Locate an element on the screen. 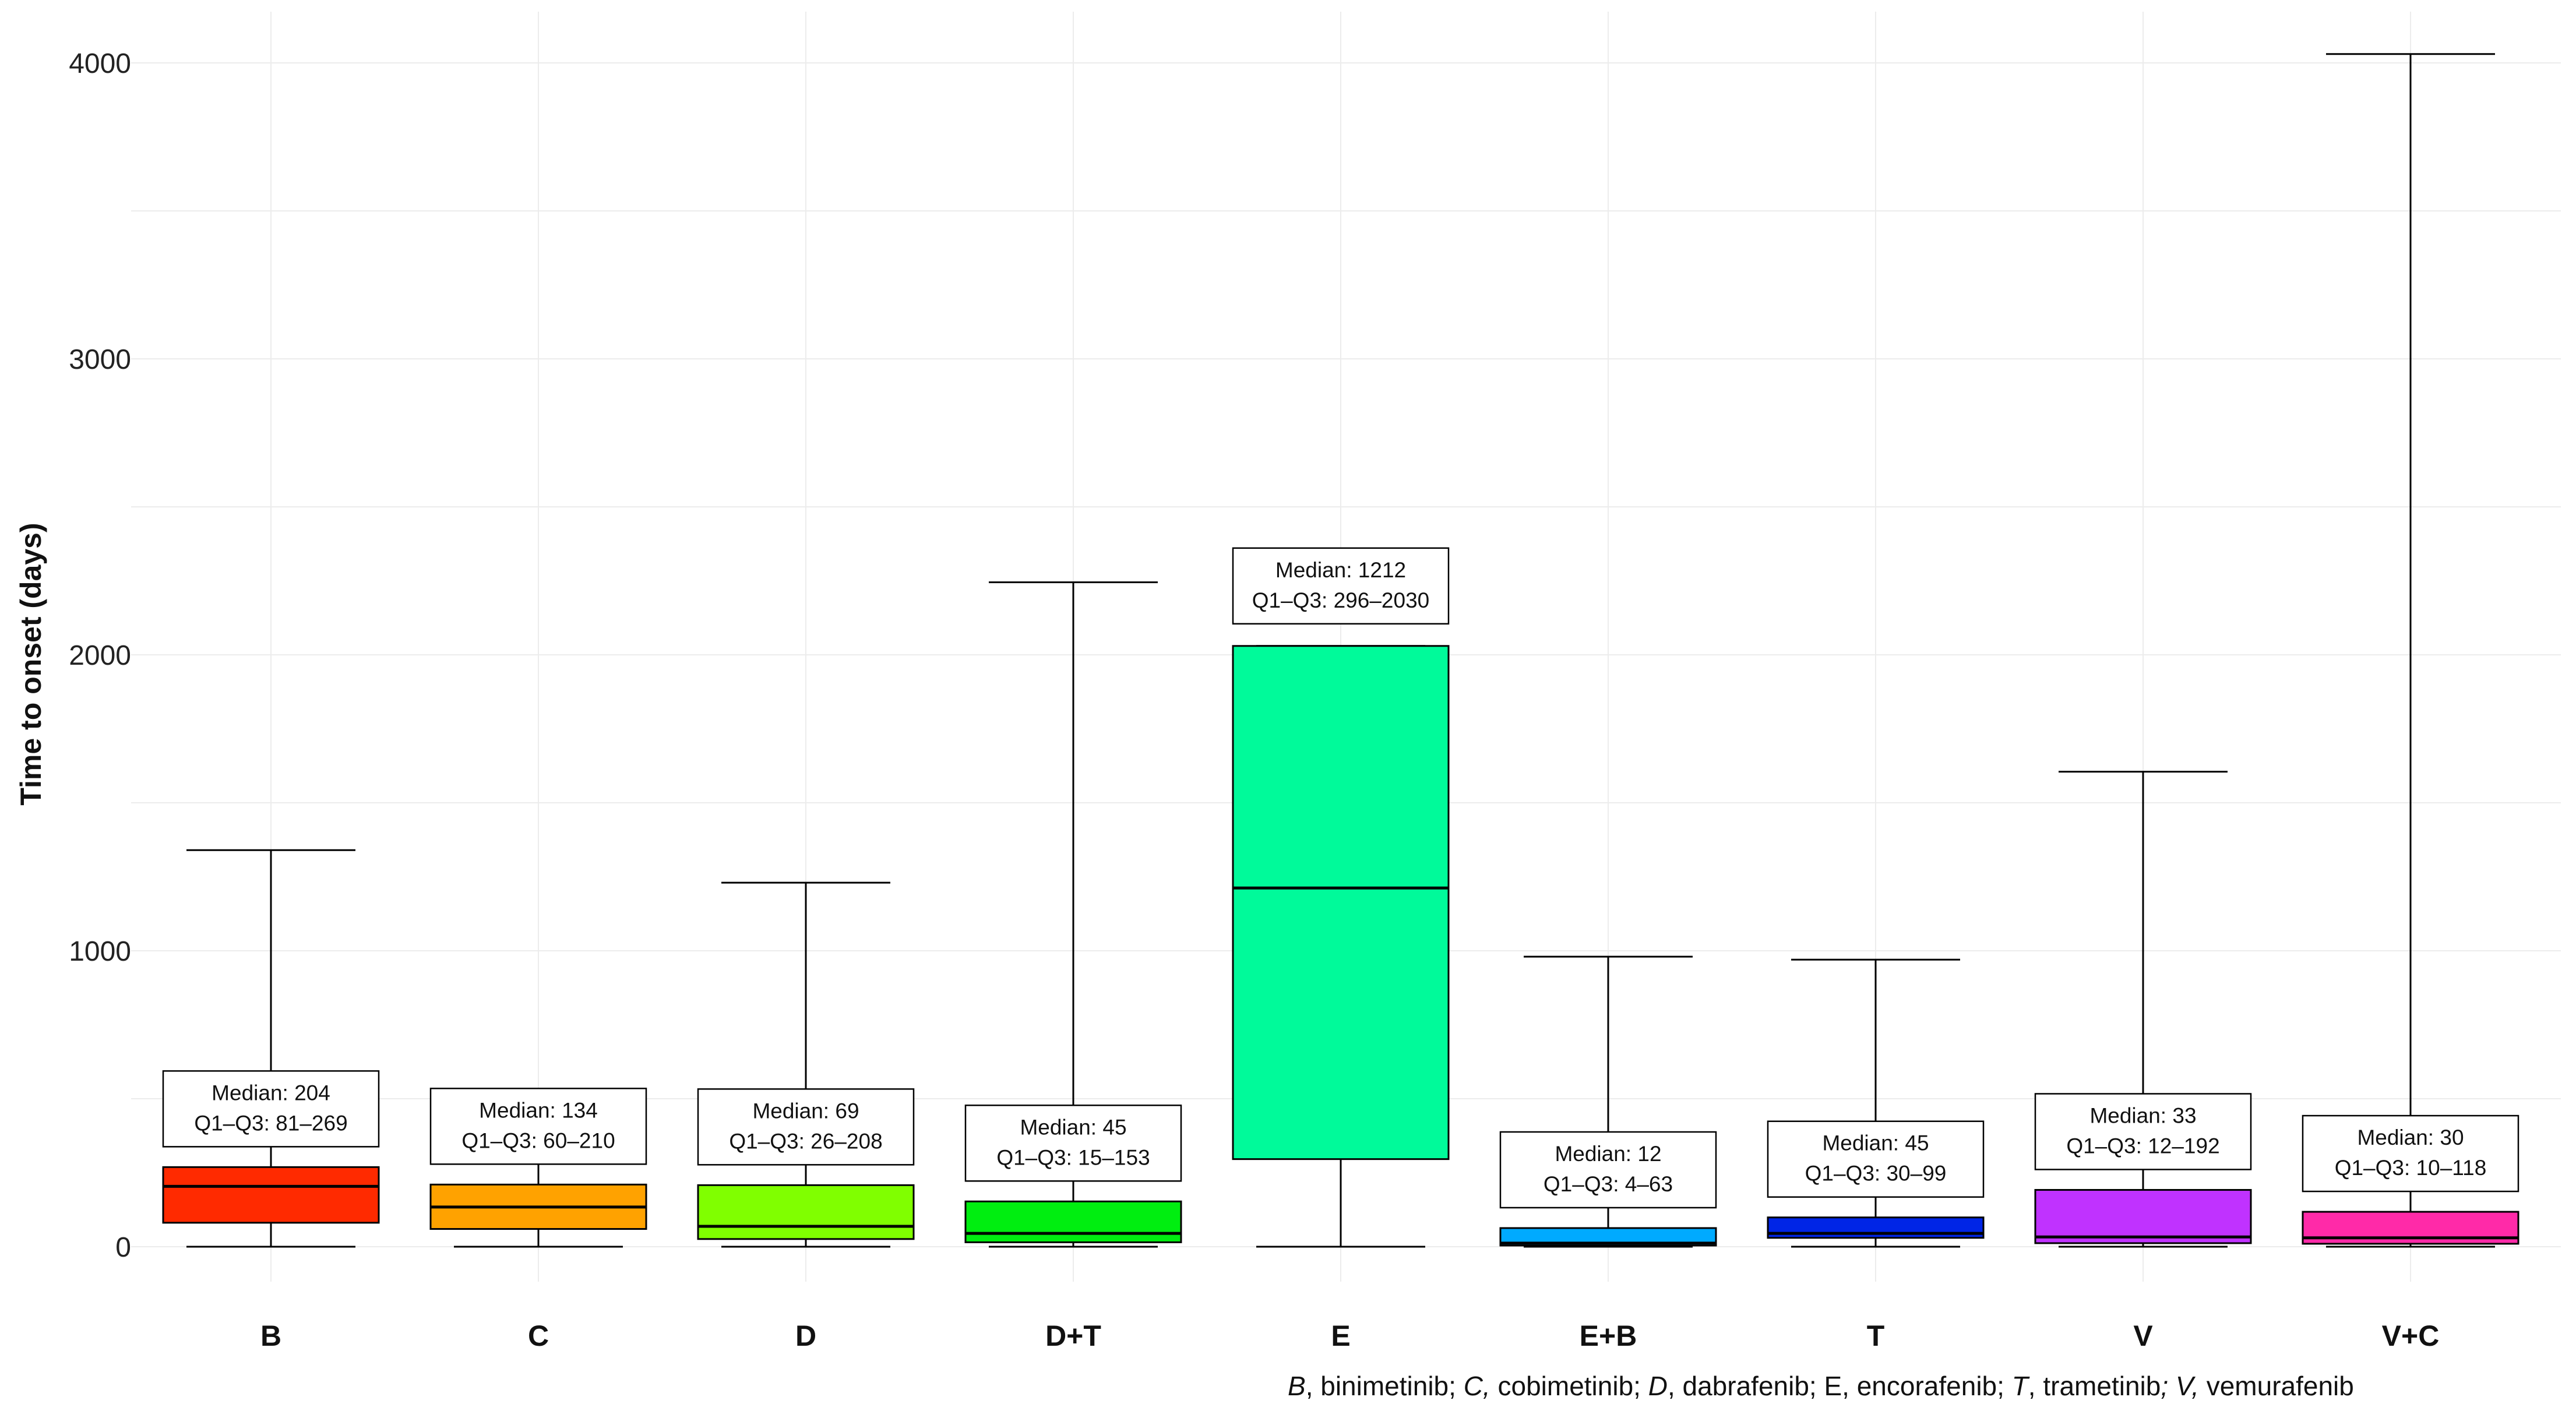 Image resolution: width=2576 pixels, height=1411 pixels. median-label-line2: Q1–Q3: 30–99 is located at coordinates (1876, 1174).